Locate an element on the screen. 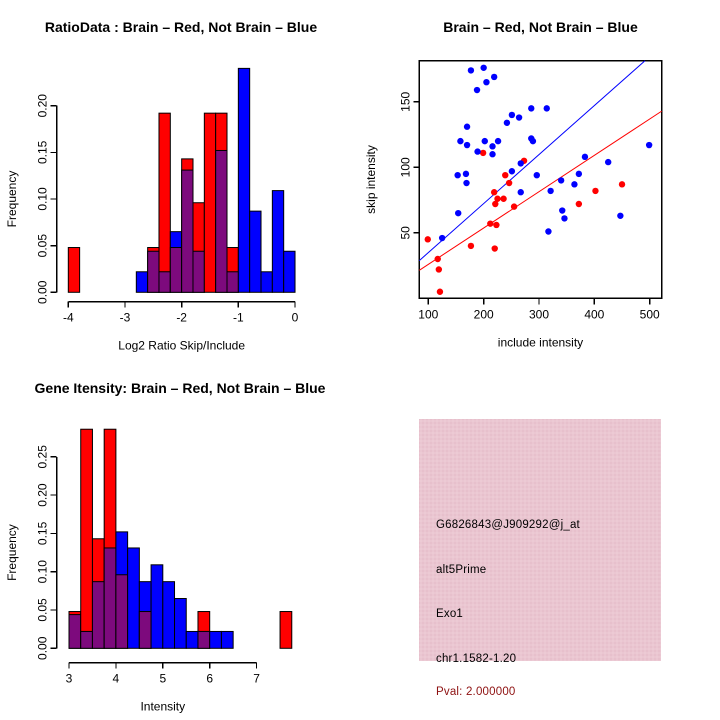 The image size is (720, 720). y-tick-label: 0.00 is located at coordinates (43, 648).